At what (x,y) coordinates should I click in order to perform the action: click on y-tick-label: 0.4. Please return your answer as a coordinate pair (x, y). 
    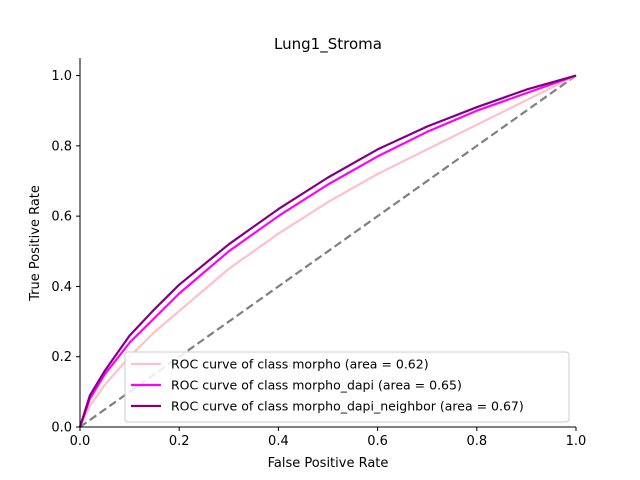
    Looking at the image, I should click on (61, 287).